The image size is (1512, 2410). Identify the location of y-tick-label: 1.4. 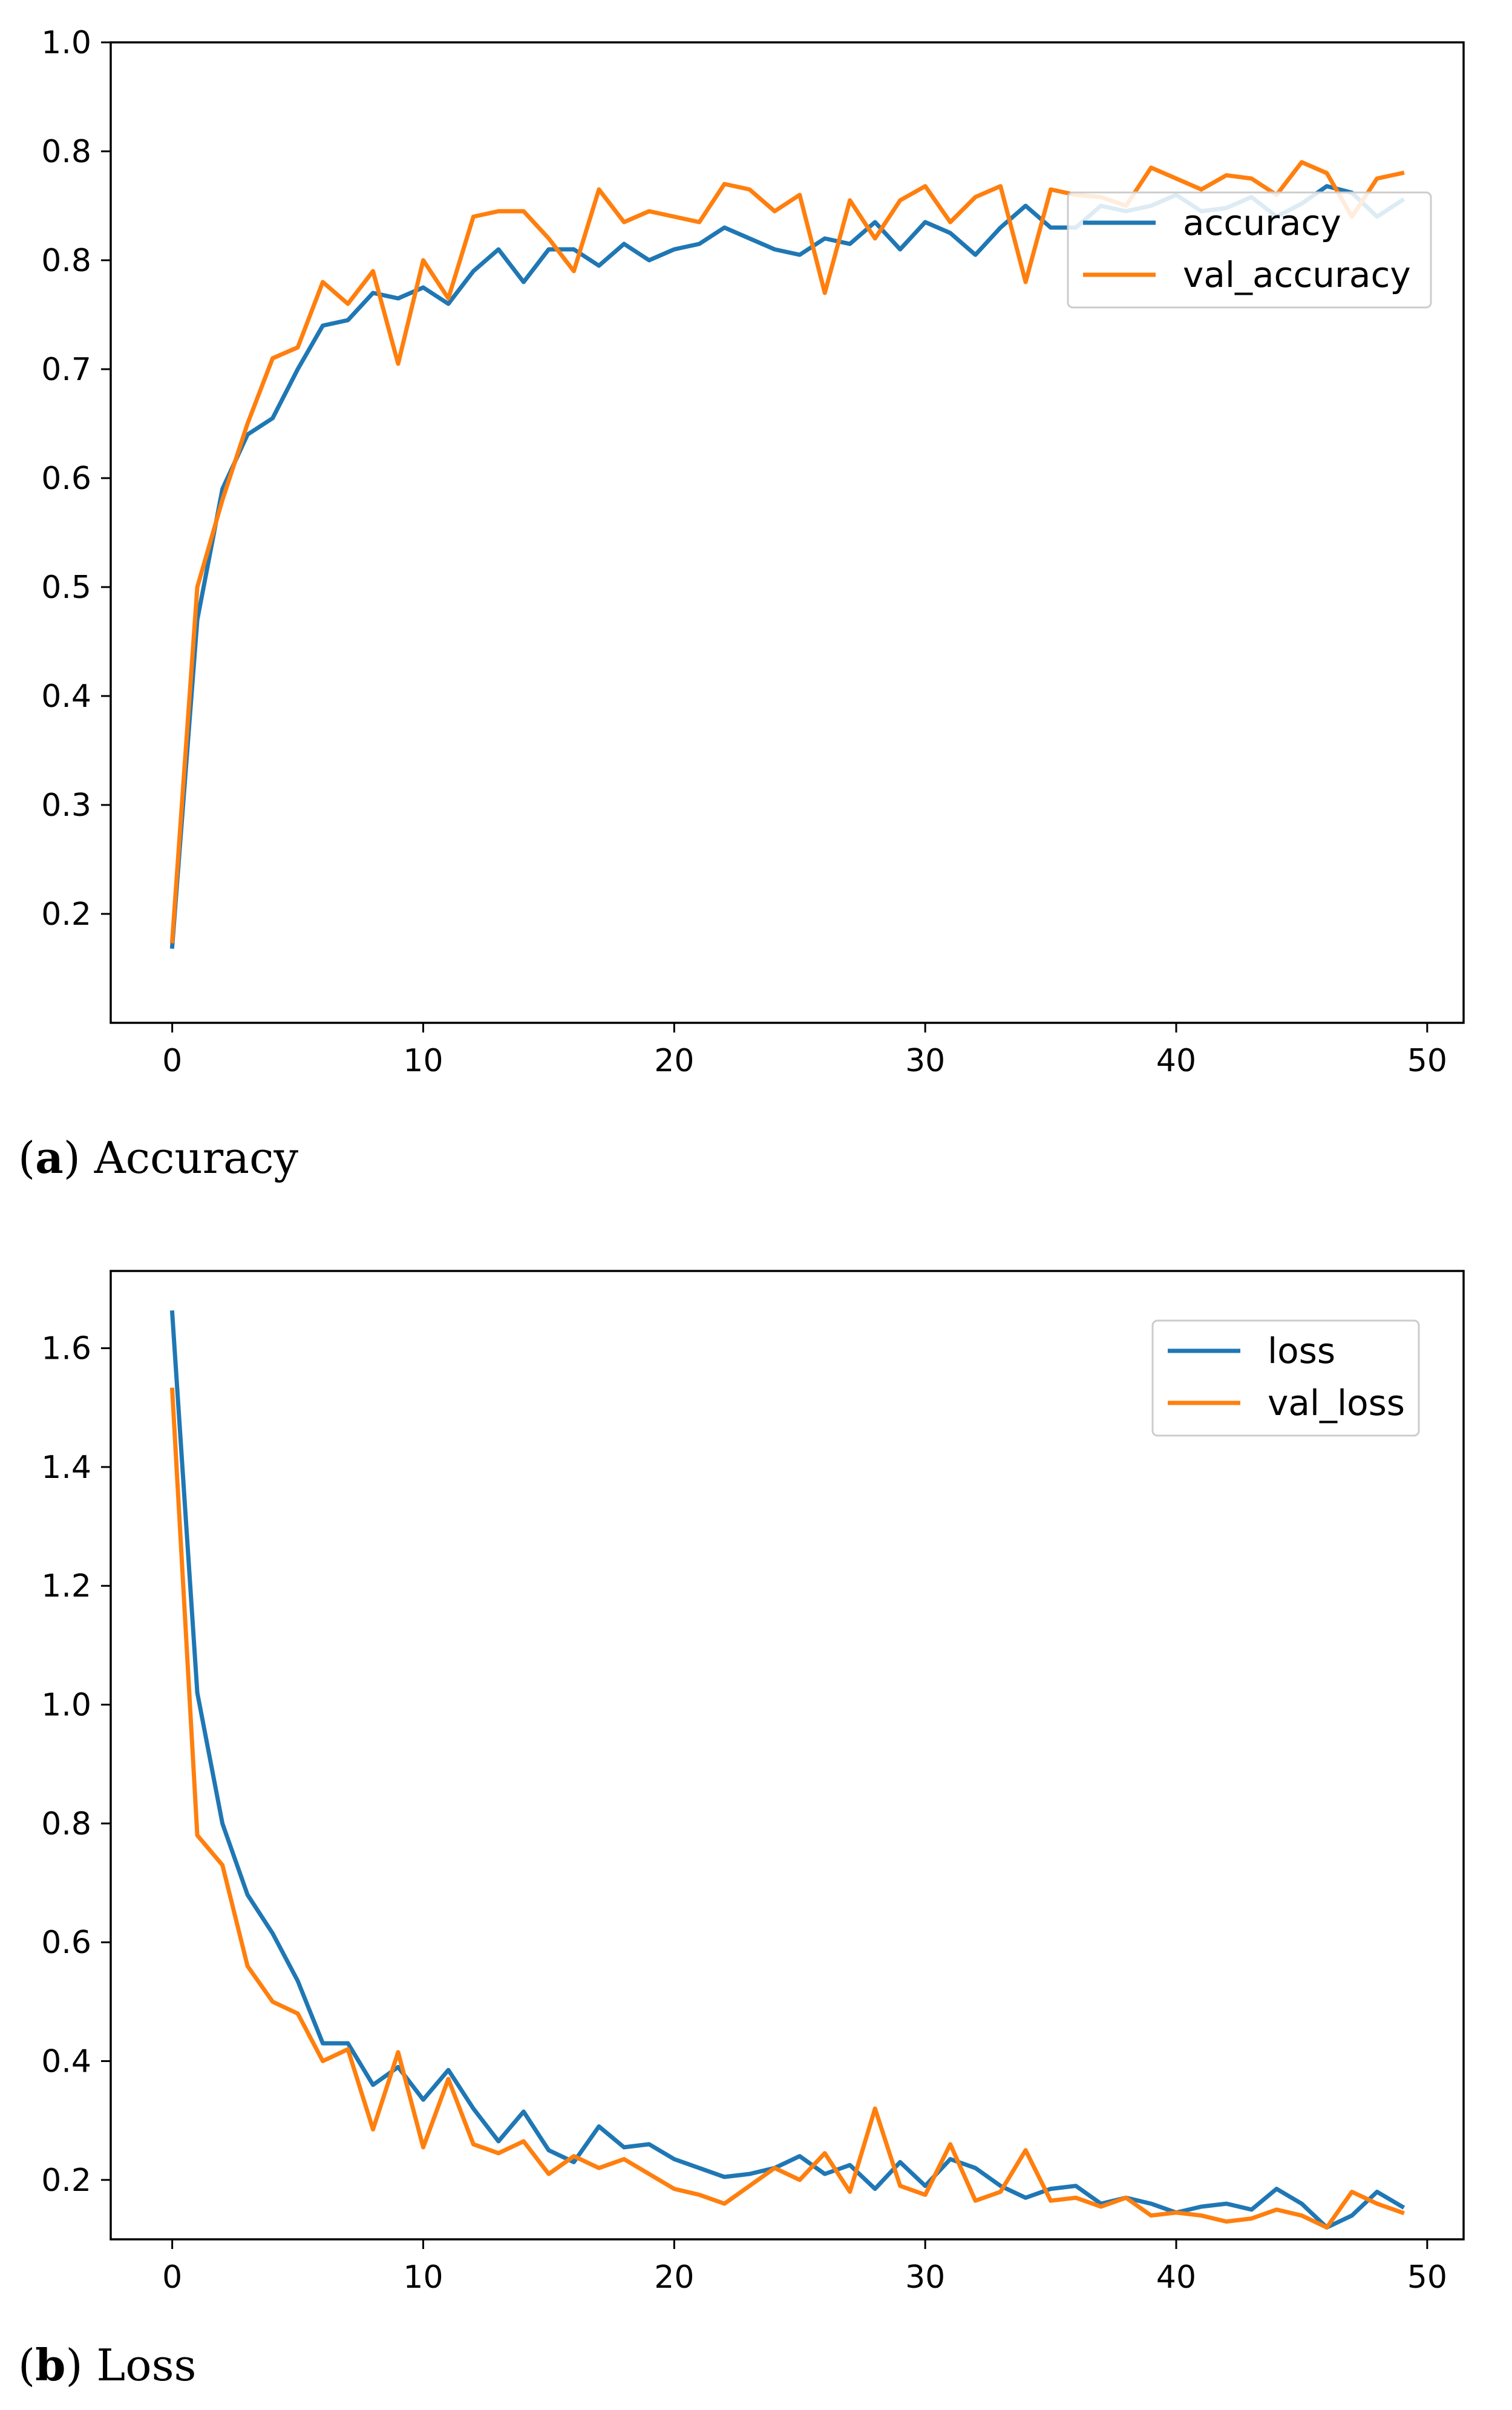
(66, 1468).